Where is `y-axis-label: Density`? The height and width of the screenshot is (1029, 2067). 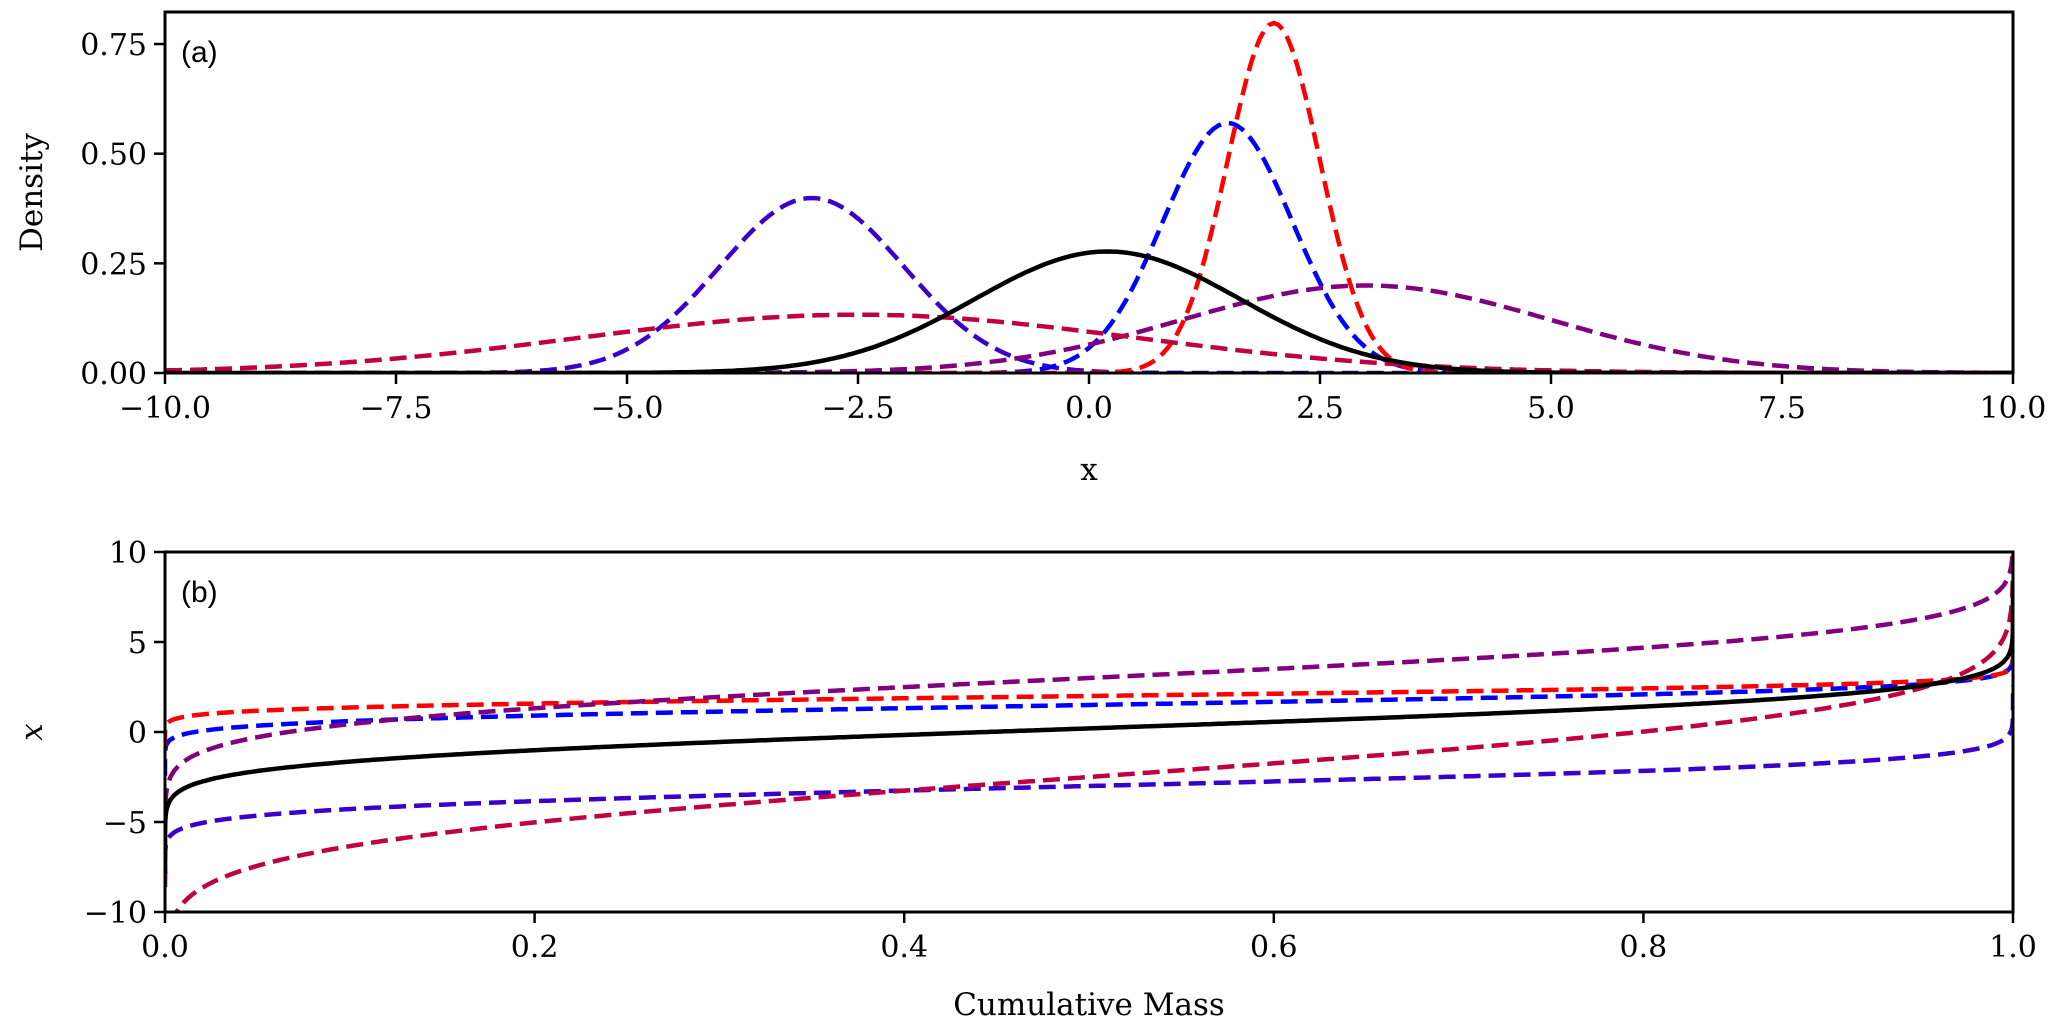 y-axis-label: Density is located at coordinates (32, 192).